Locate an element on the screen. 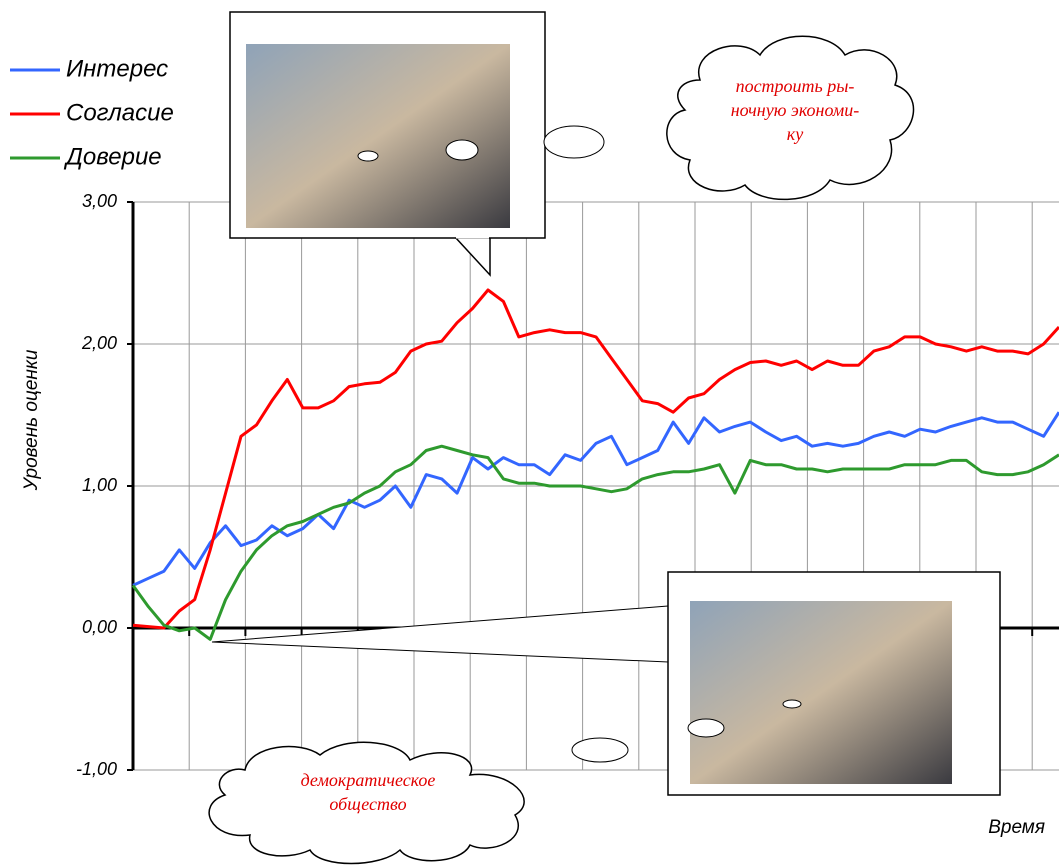  y-axis-label: Уровень оценки is located at coordinates (31, 420).